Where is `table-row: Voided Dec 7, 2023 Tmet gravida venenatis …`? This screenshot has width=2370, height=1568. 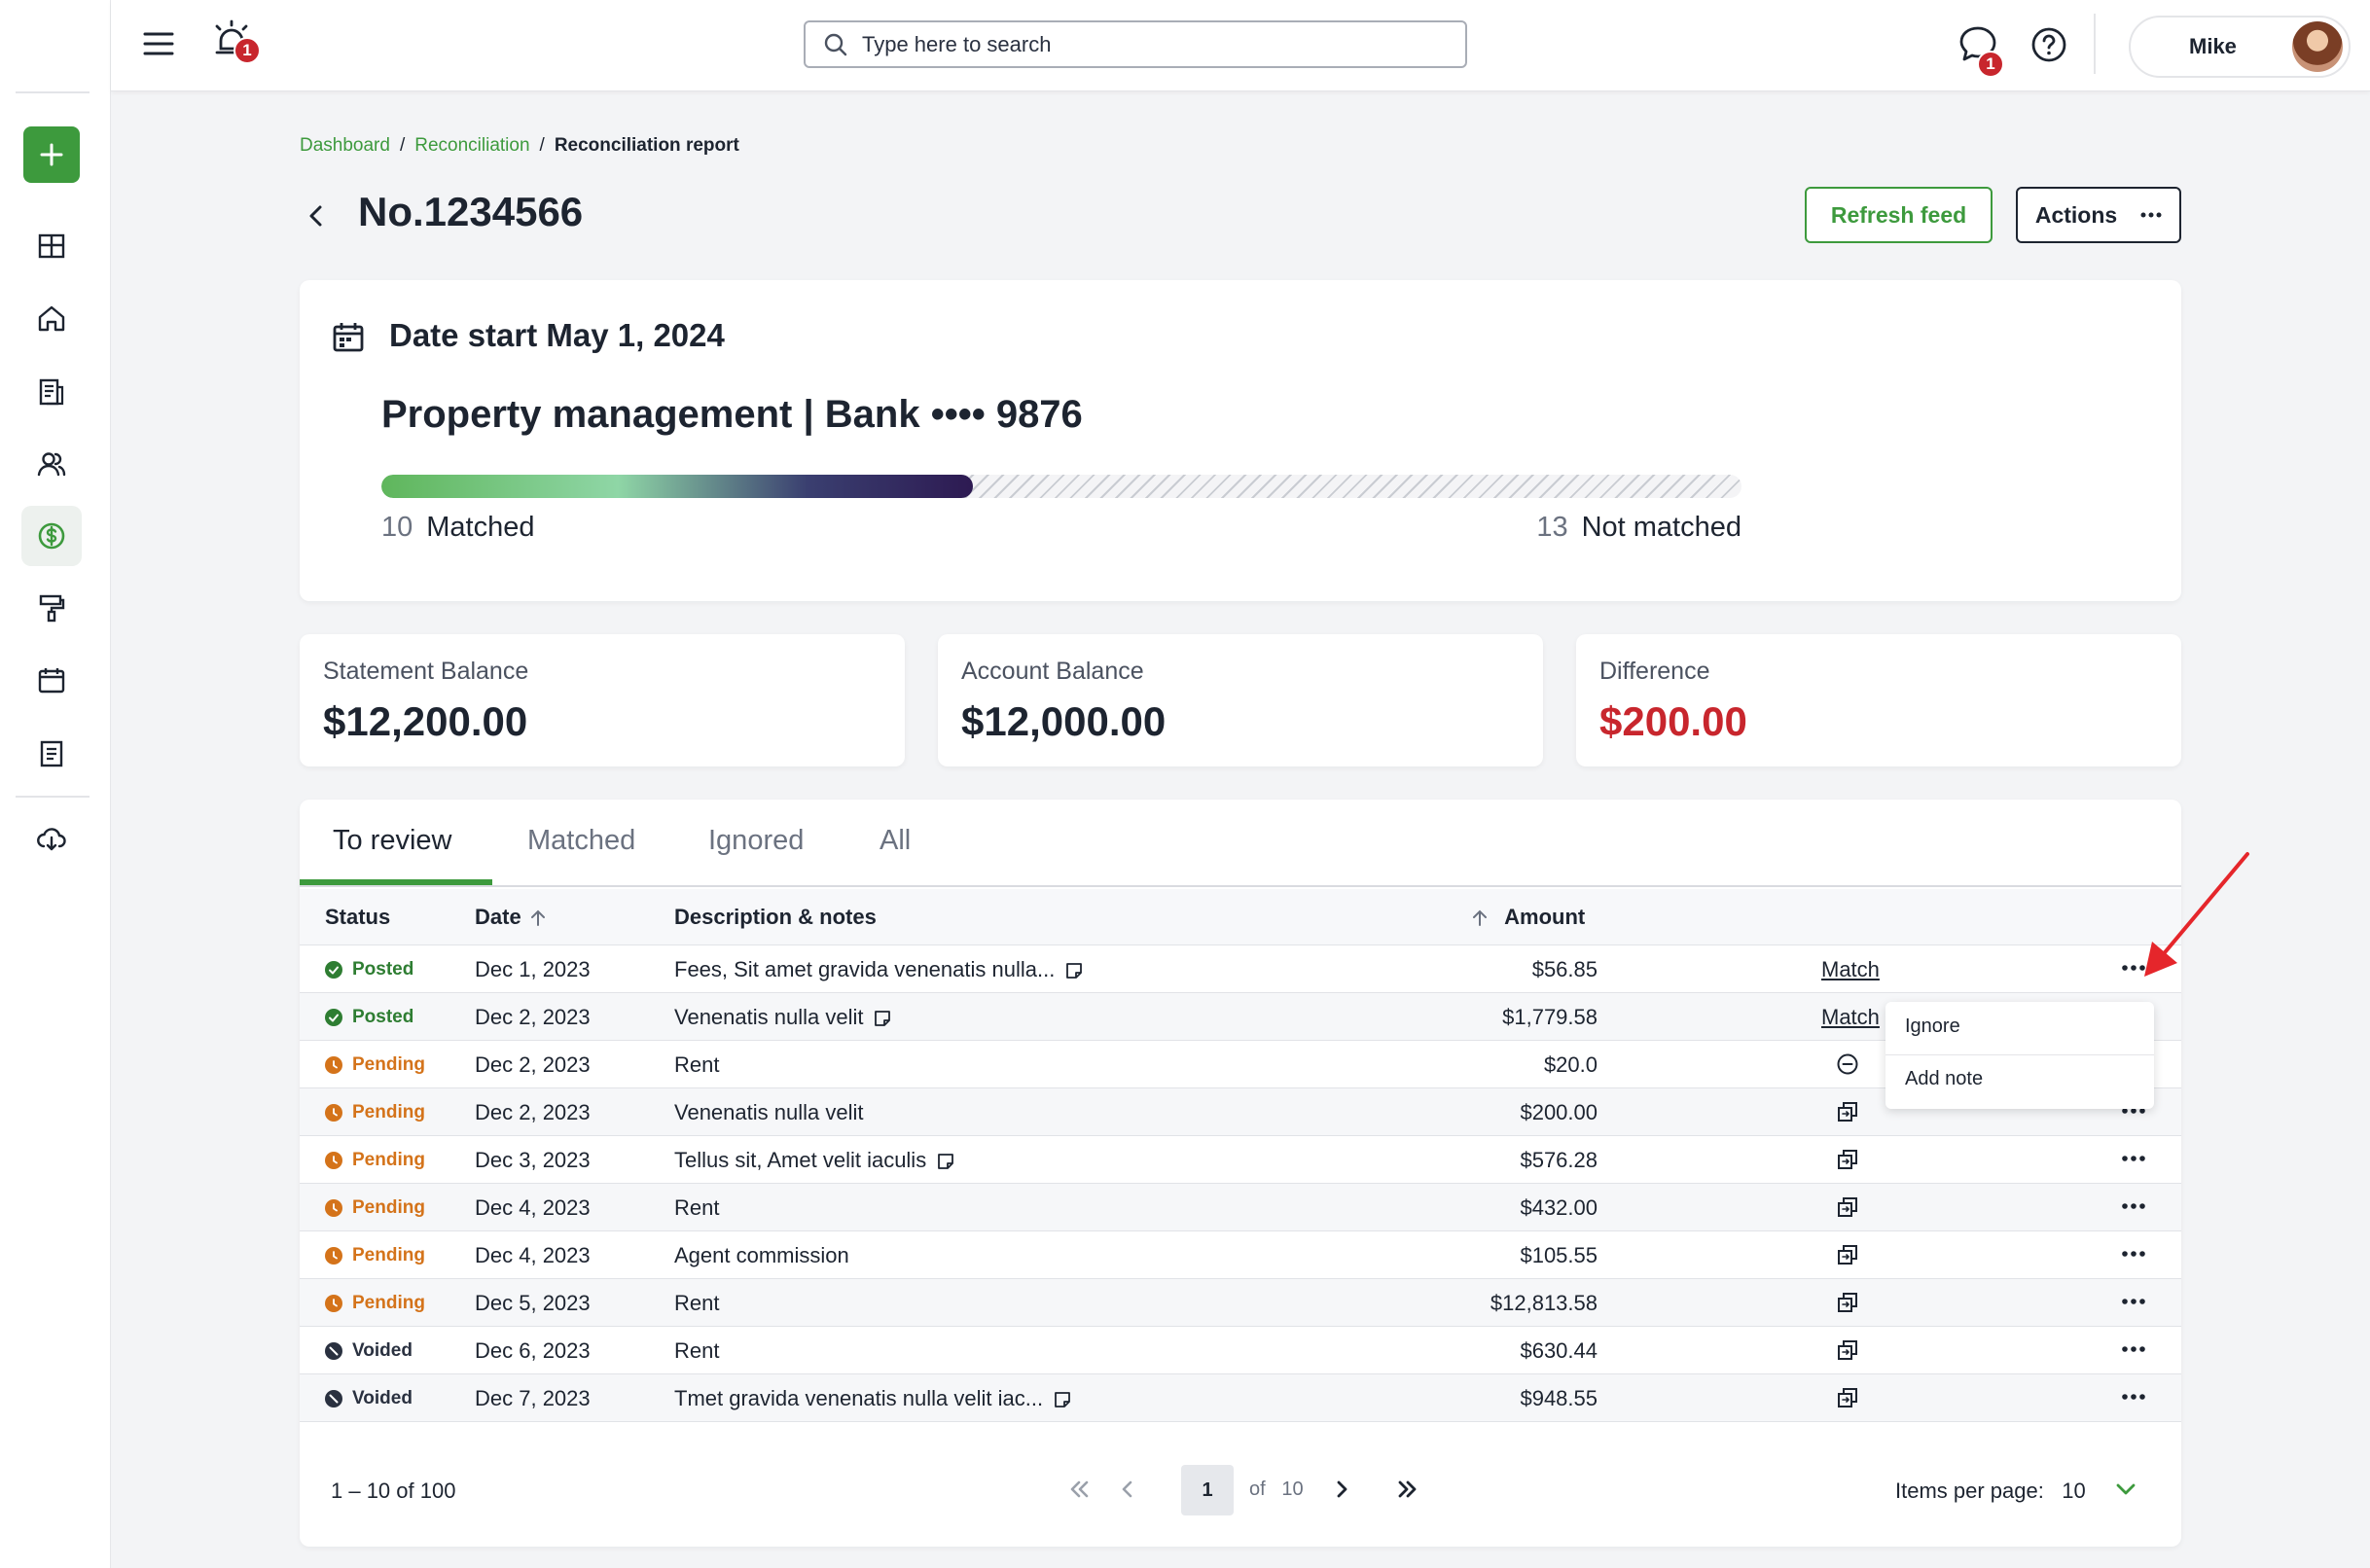
table-row: Voided Dec 7, 2023 Tmet gravida venenatis … is located at coordinates (1240, 1398).